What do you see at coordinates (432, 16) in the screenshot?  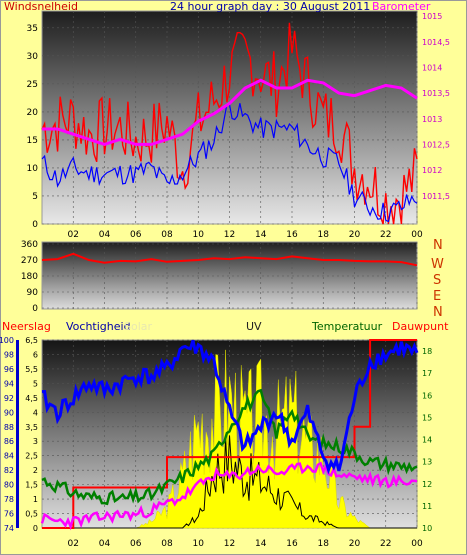 I see `barometer-y-tick-label: 1015` at bounding box center [432, 16].